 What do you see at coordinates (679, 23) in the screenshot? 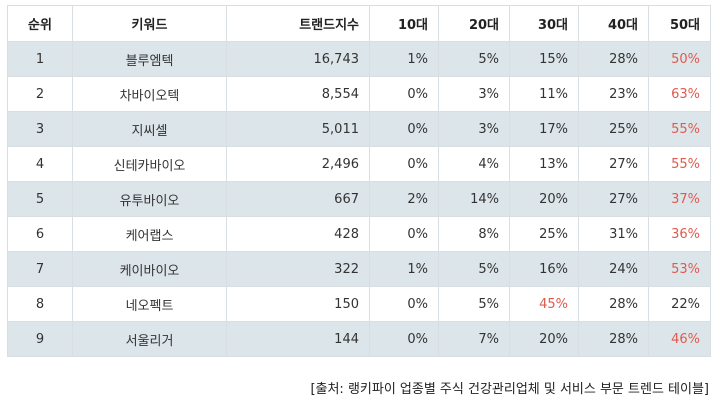
I see `header-age-50s: 50대` at bounding box center [679, 23].